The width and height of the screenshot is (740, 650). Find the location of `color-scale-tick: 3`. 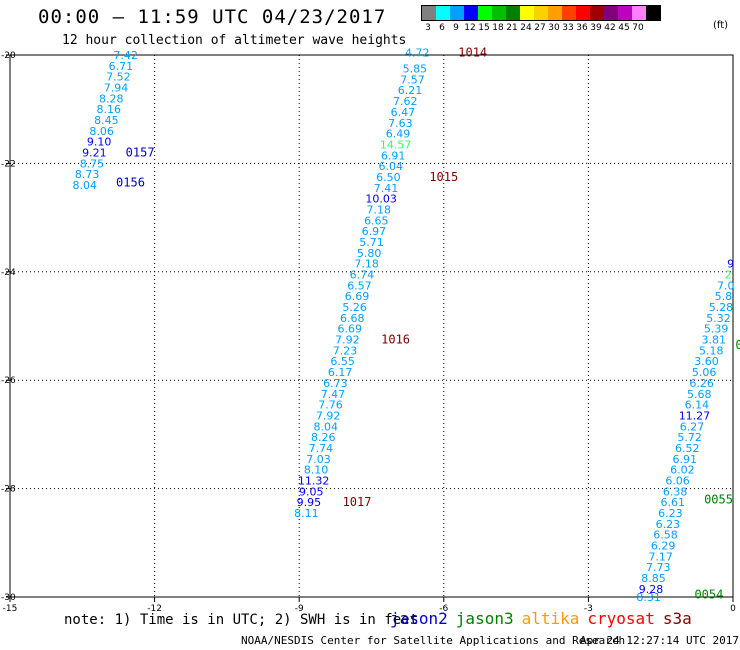

color-scale-tick: 3 is located at coordinates (428, 28).